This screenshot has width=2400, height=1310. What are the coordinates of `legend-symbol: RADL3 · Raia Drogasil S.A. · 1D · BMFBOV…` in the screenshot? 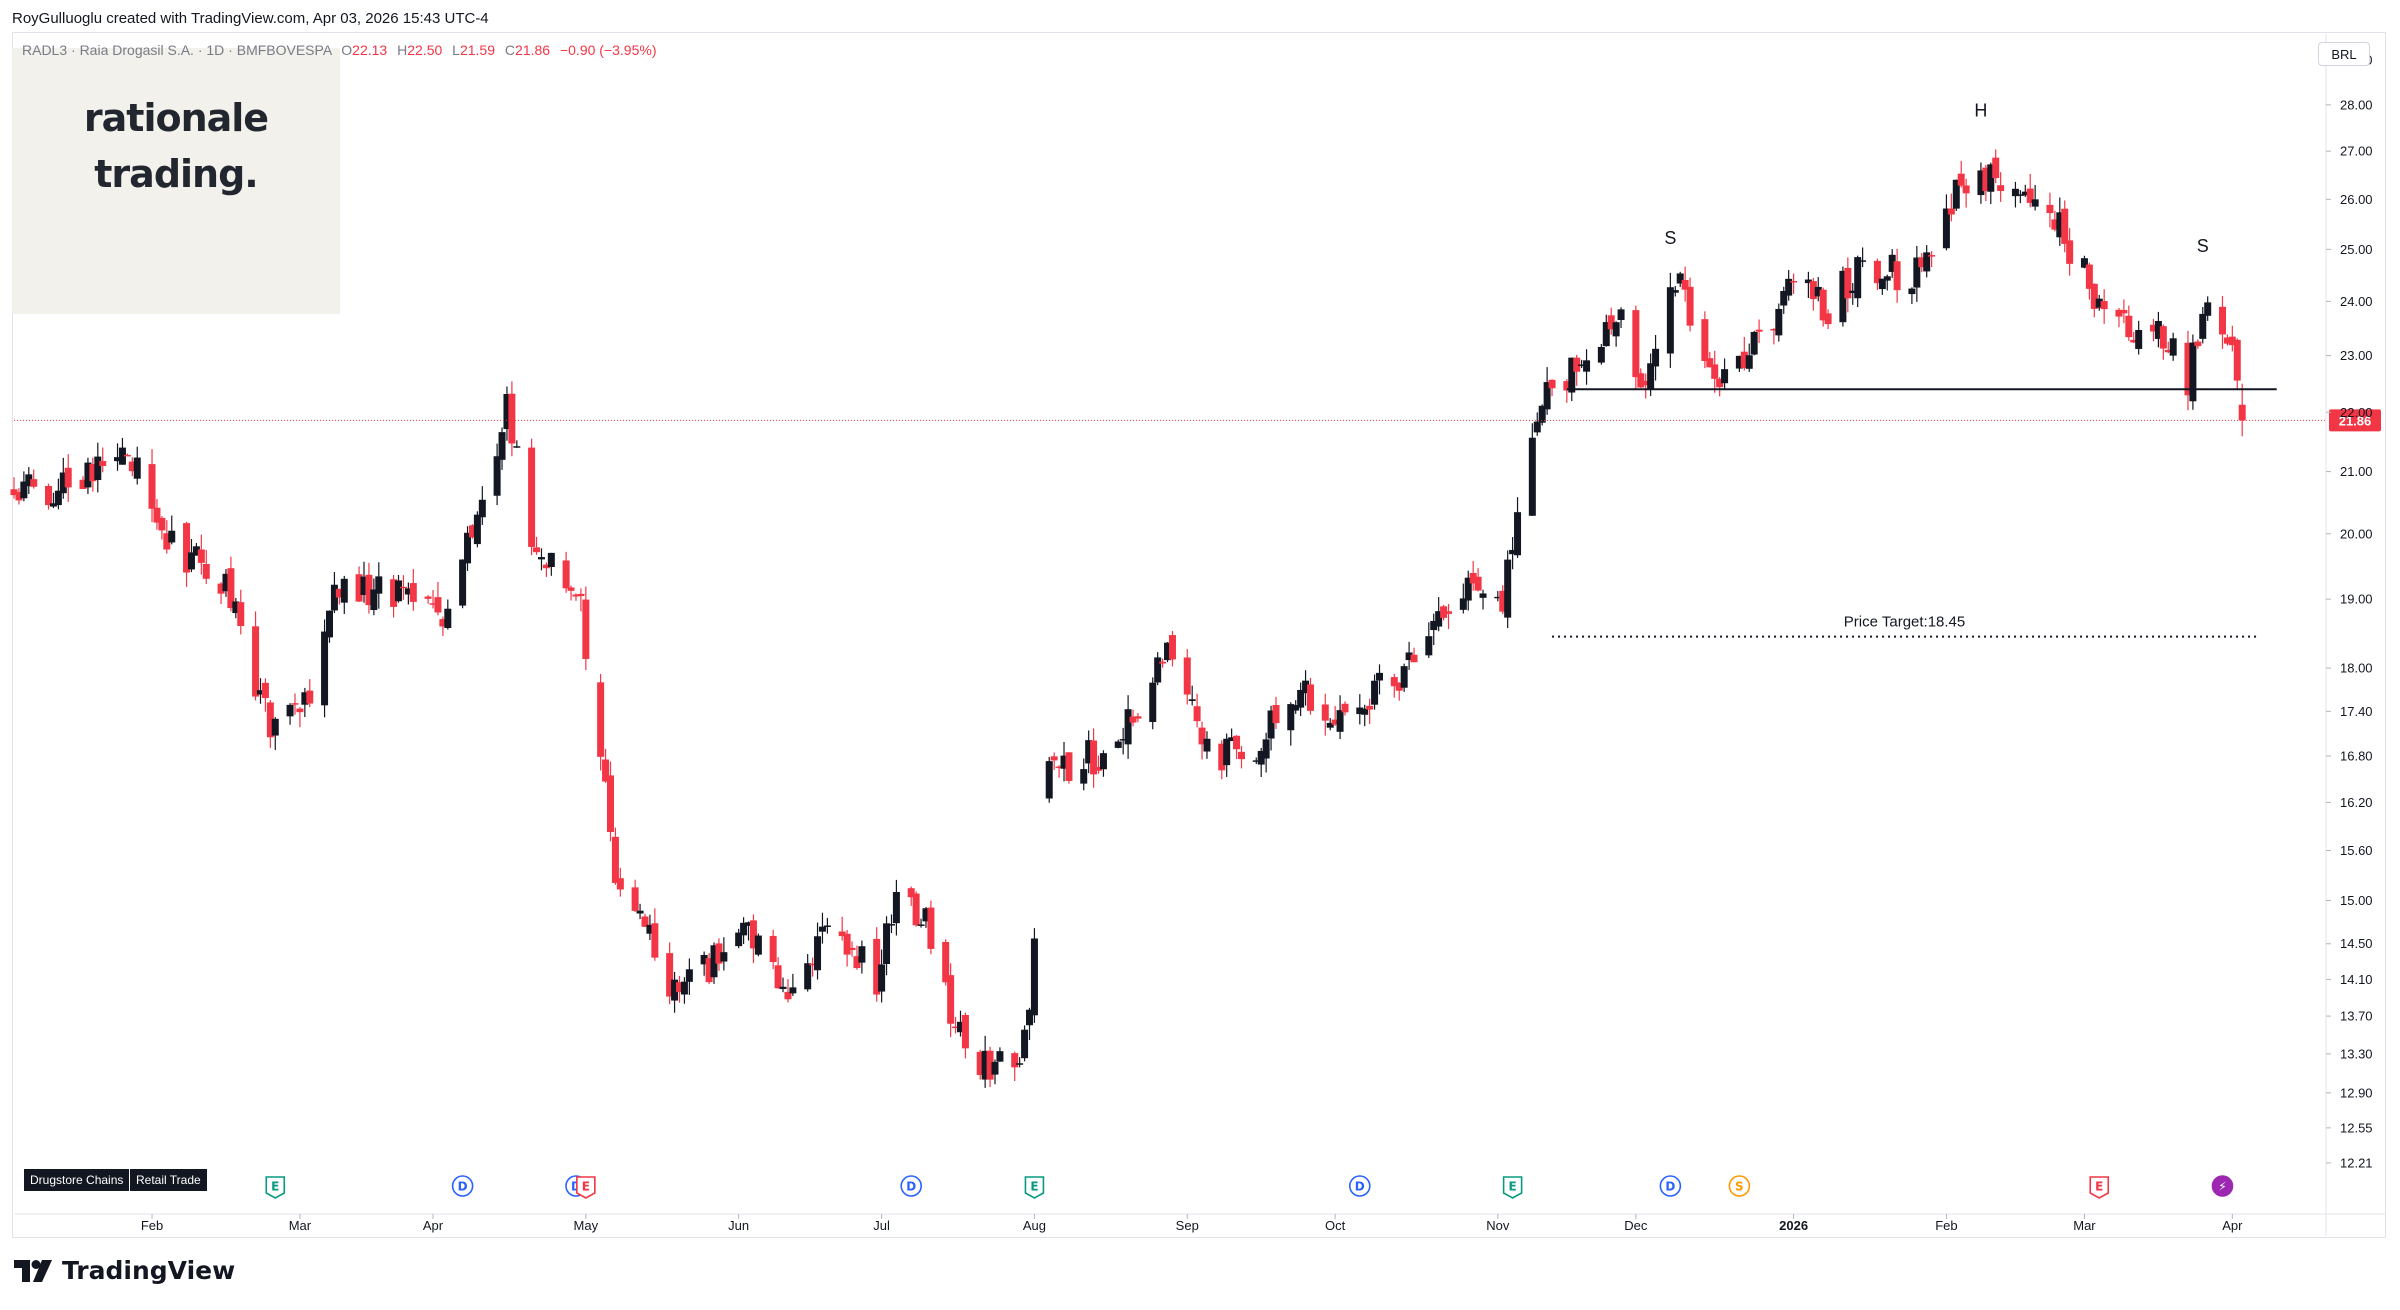 It's located at (177, 50).